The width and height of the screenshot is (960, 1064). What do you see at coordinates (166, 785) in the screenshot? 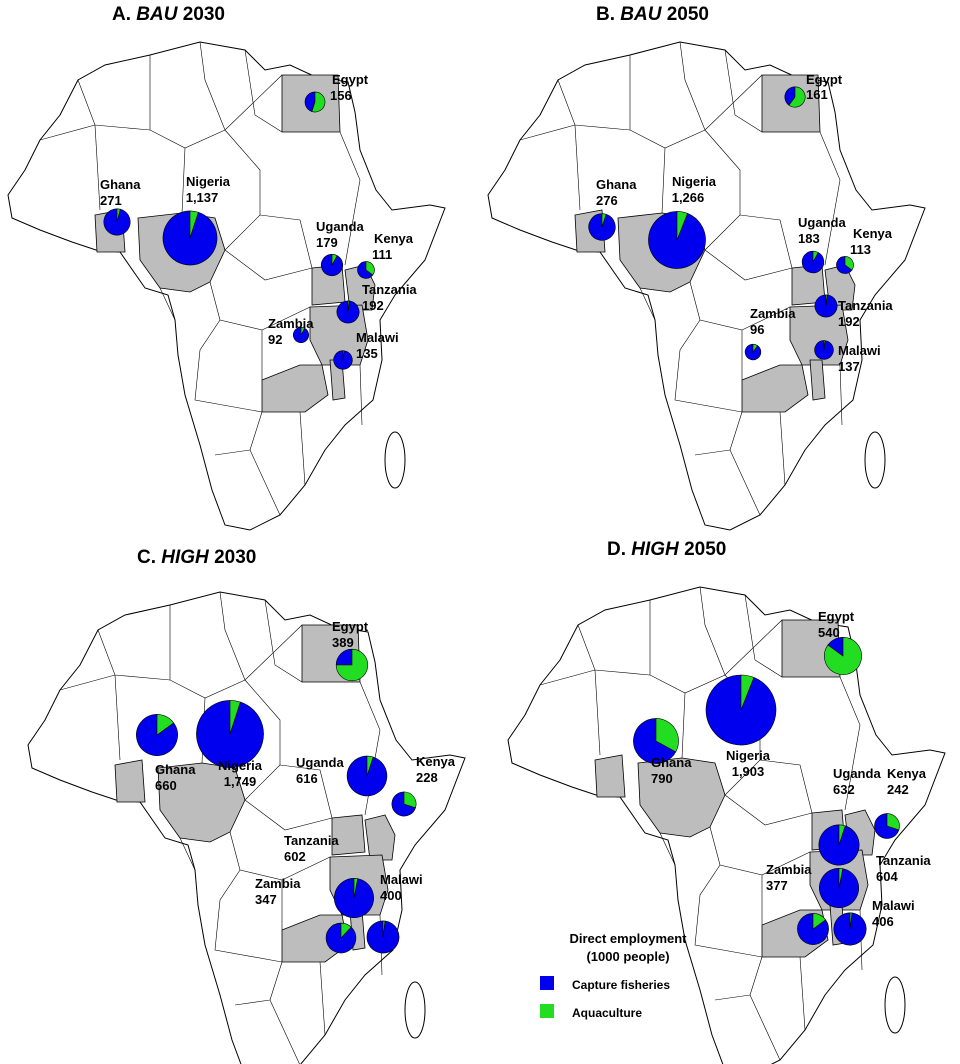
I see `ghana-value-label: 660` at bounding box center [166, 785].